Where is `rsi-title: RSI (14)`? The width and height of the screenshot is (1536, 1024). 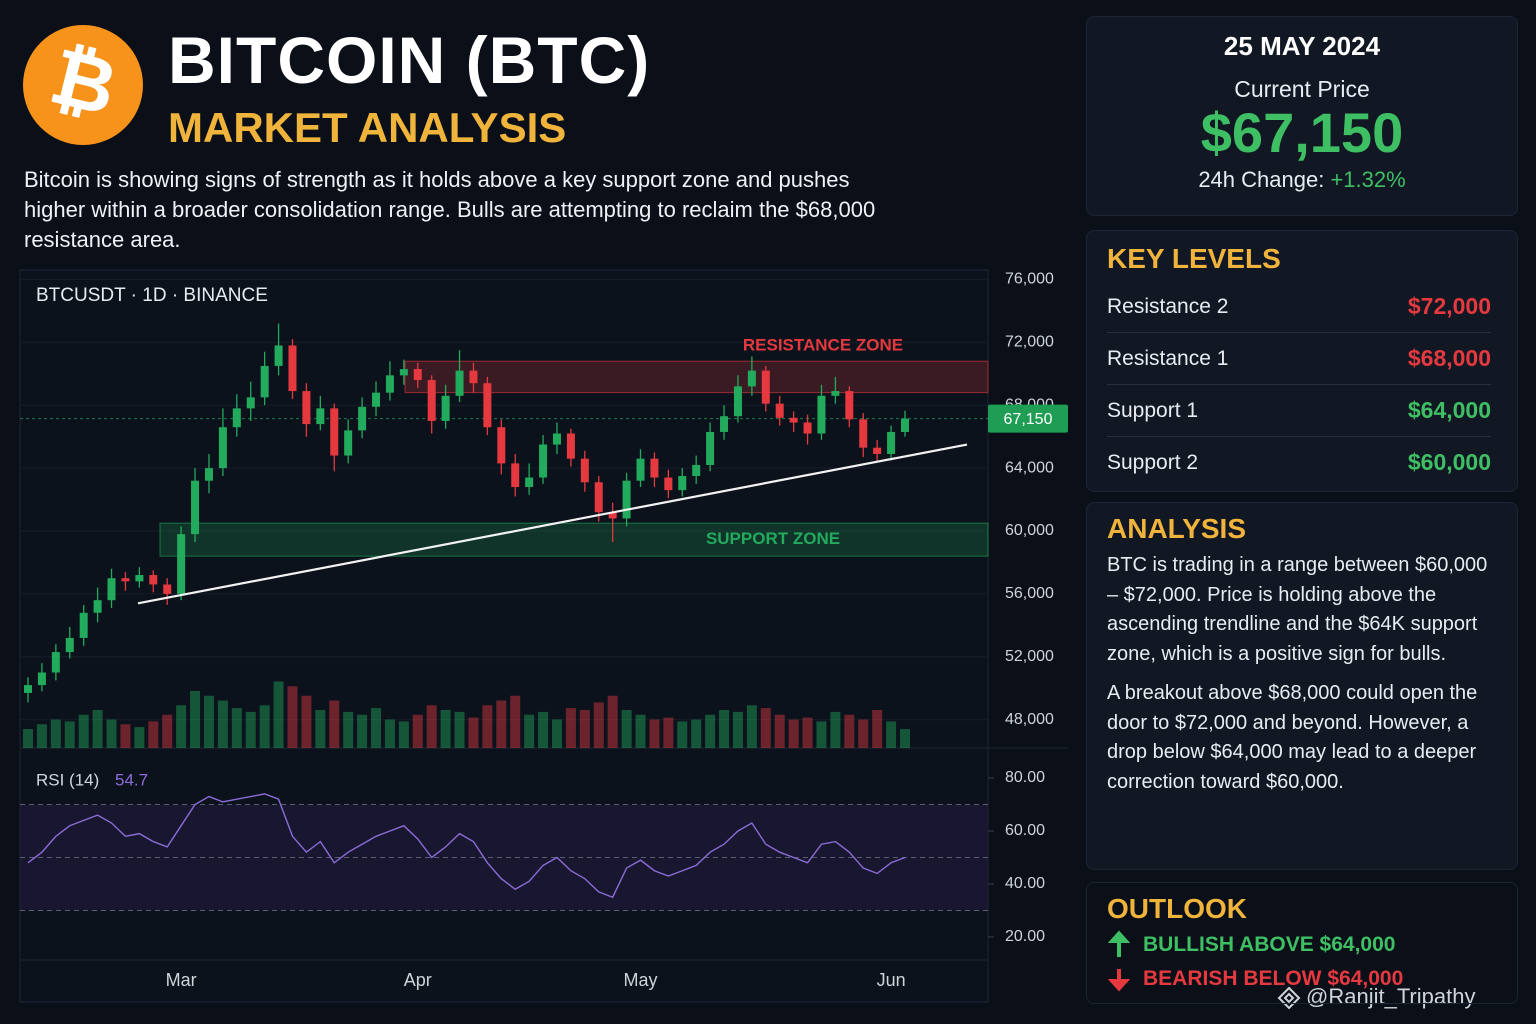 rsi-title: RSI (14) is located at coordinates (67, 779).